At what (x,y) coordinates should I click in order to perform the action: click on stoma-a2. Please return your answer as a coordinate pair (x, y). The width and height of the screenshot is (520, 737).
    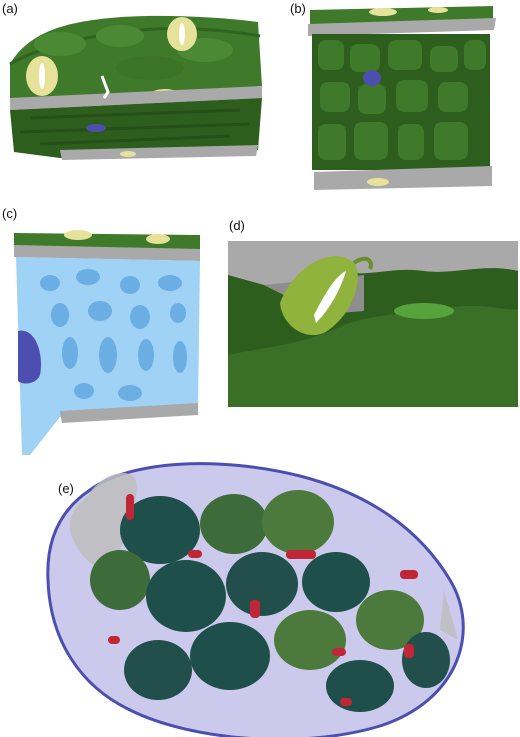
    Looking at the image, I should click on (182, 34).